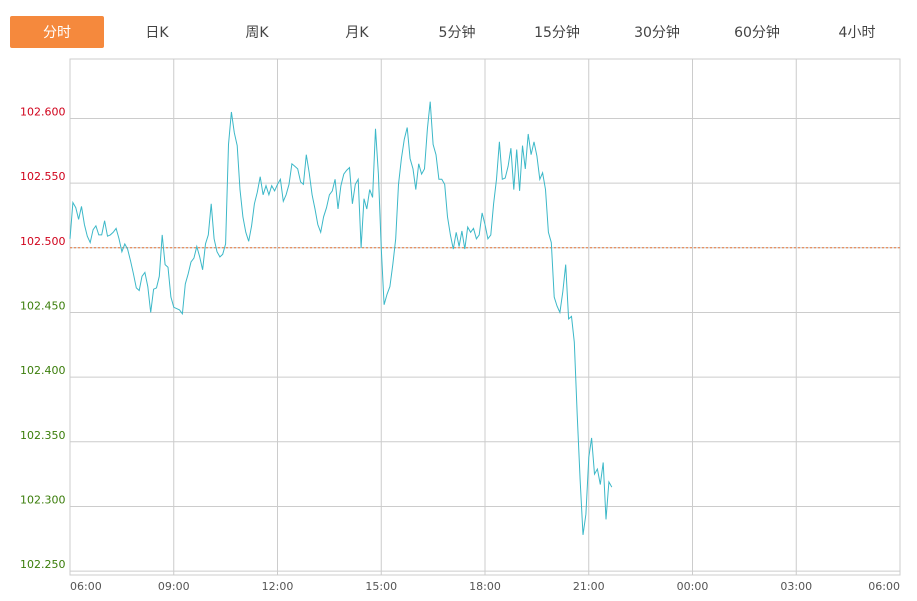  I want to click on tab: 4小时, so click(857, 33).